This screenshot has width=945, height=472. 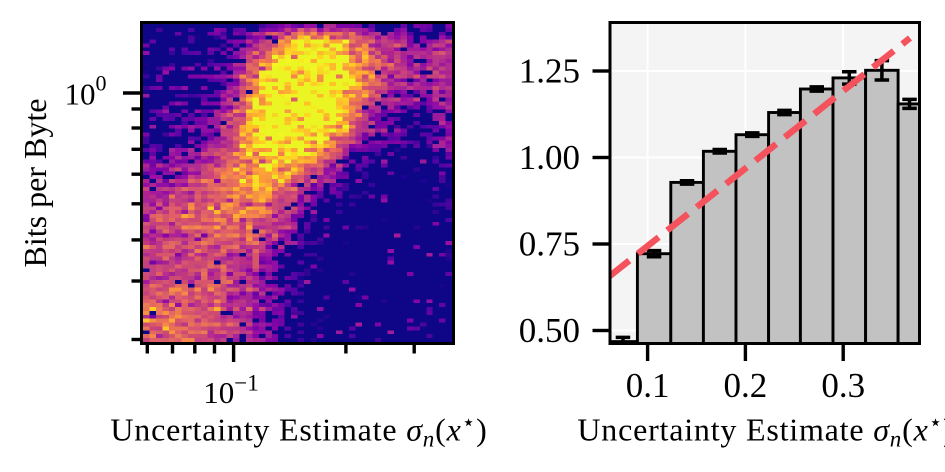 I want to click on svg-text: 0.2, so click(x=746, y=385).